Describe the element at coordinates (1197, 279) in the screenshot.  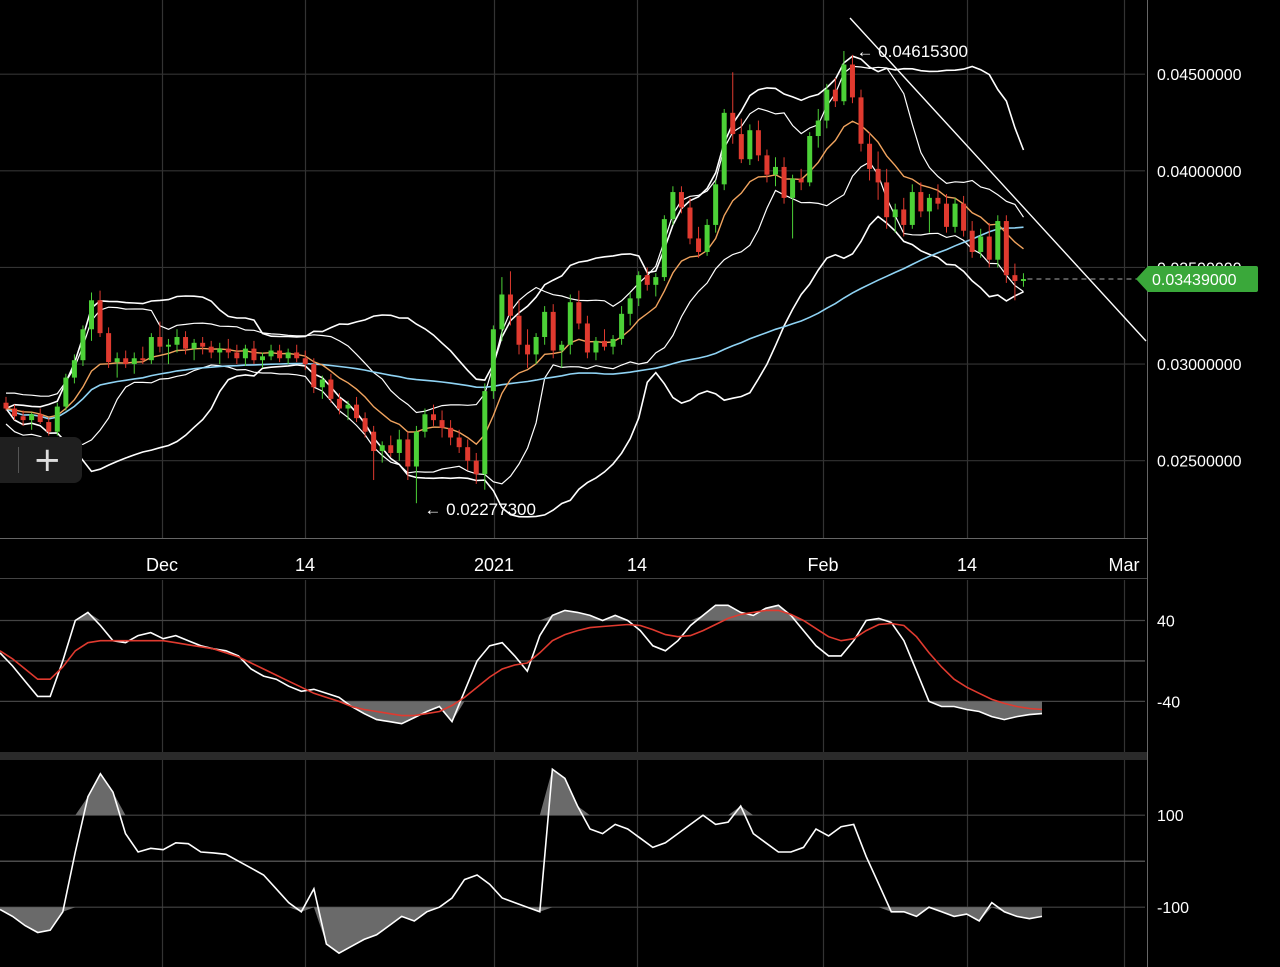
I see `last-price-badge` at that location.